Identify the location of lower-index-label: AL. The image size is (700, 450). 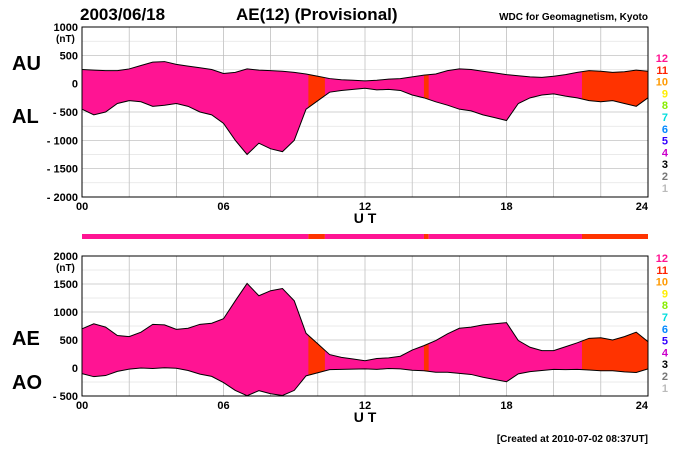
(25, 117).